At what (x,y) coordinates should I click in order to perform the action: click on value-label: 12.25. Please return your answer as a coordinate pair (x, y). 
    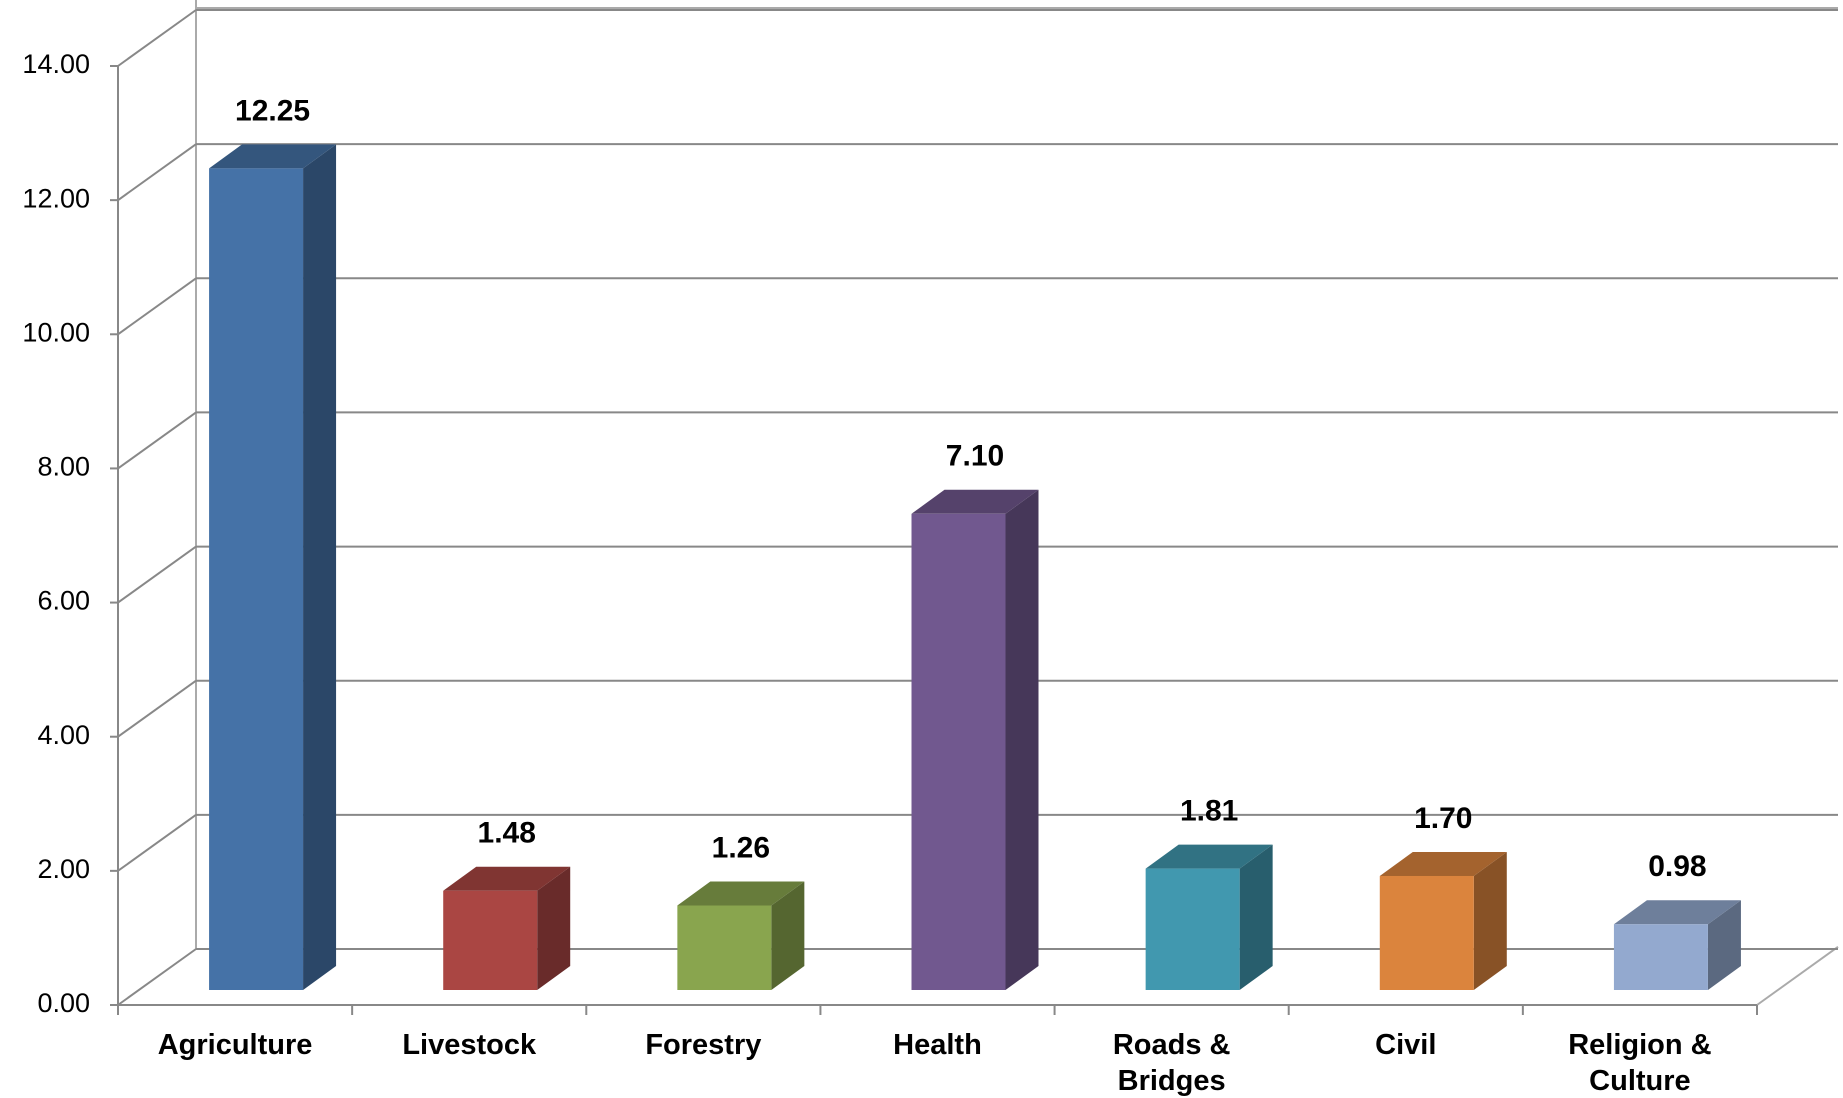
    Looking at the image, I should click on (272, 110).